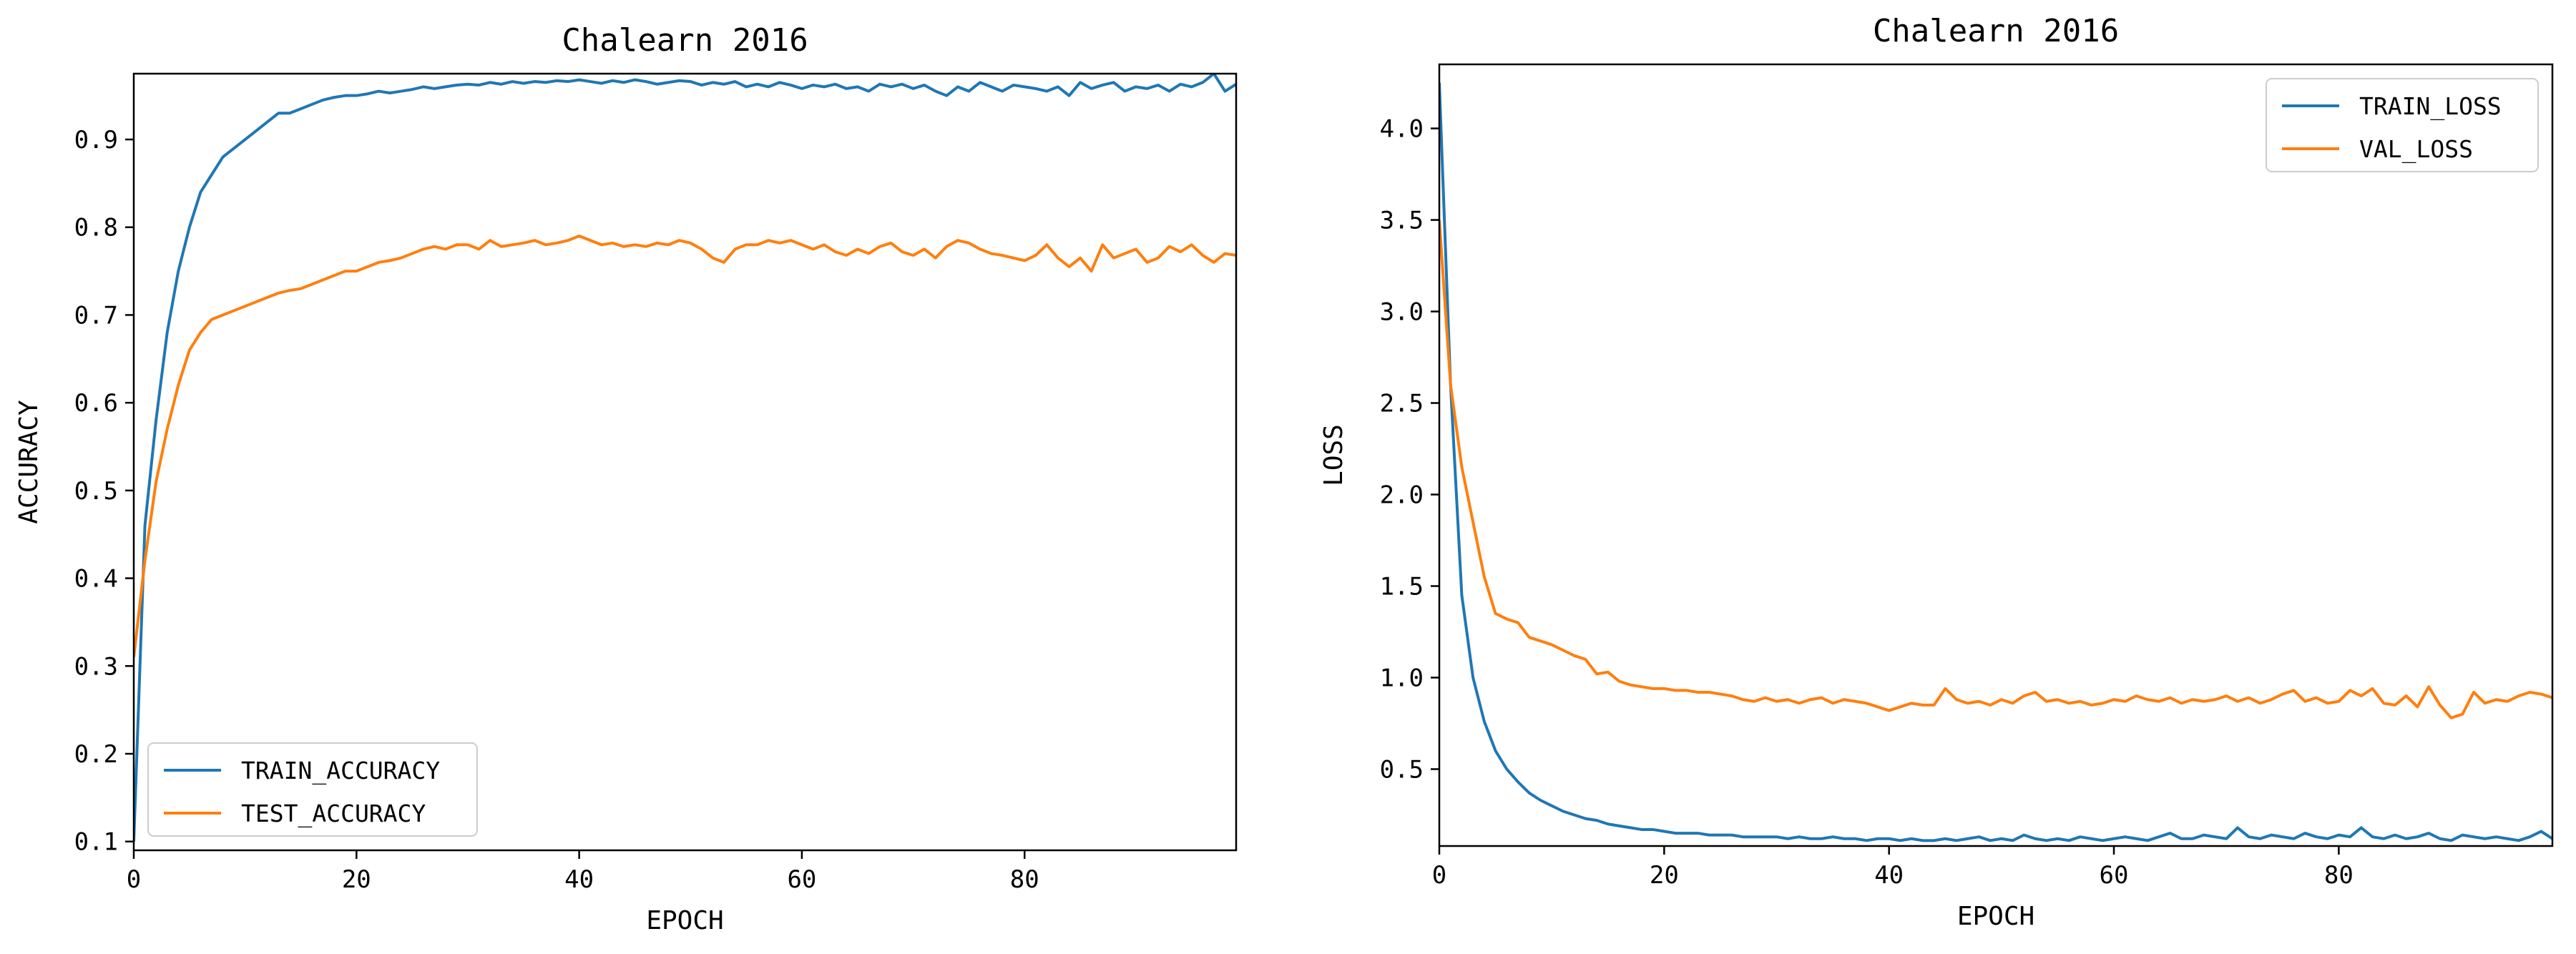 This screenshot has width=2576, height=954. Describe the element at coordinates (96, 755) in the screenshot. I see `y-tick-label: 0.2` at that location.